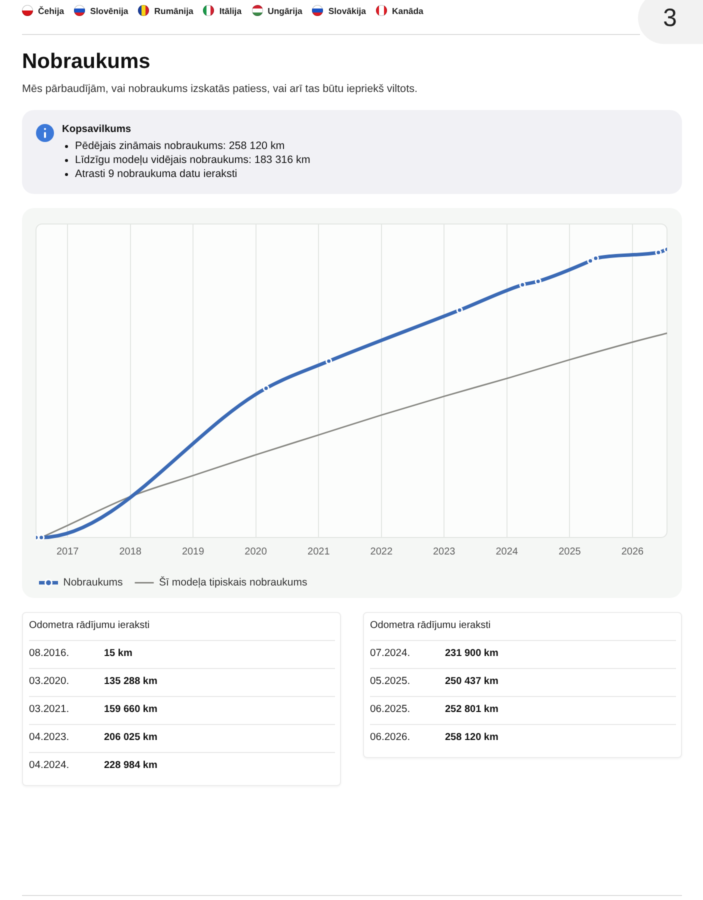 This screenshot has height=900, width=703. What do you see at coordinates (471, 710) in the screenshot?
I see `text: 252 801 km` at bounding box center [471, 710].